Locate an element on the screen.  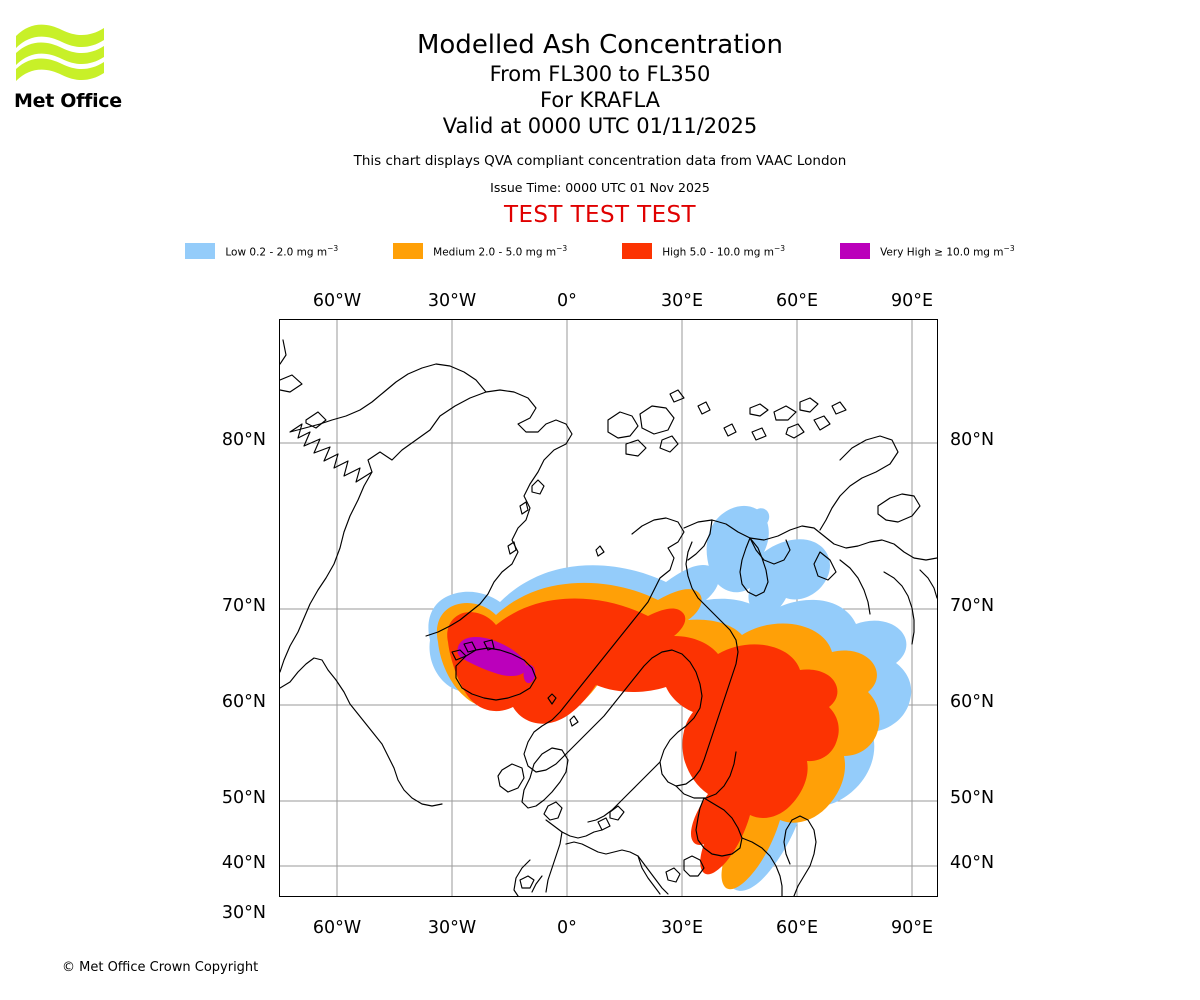
issue-time: Issue Time: 0000 UTC 01 Nov 2025 is located at coordinates (600, 187).